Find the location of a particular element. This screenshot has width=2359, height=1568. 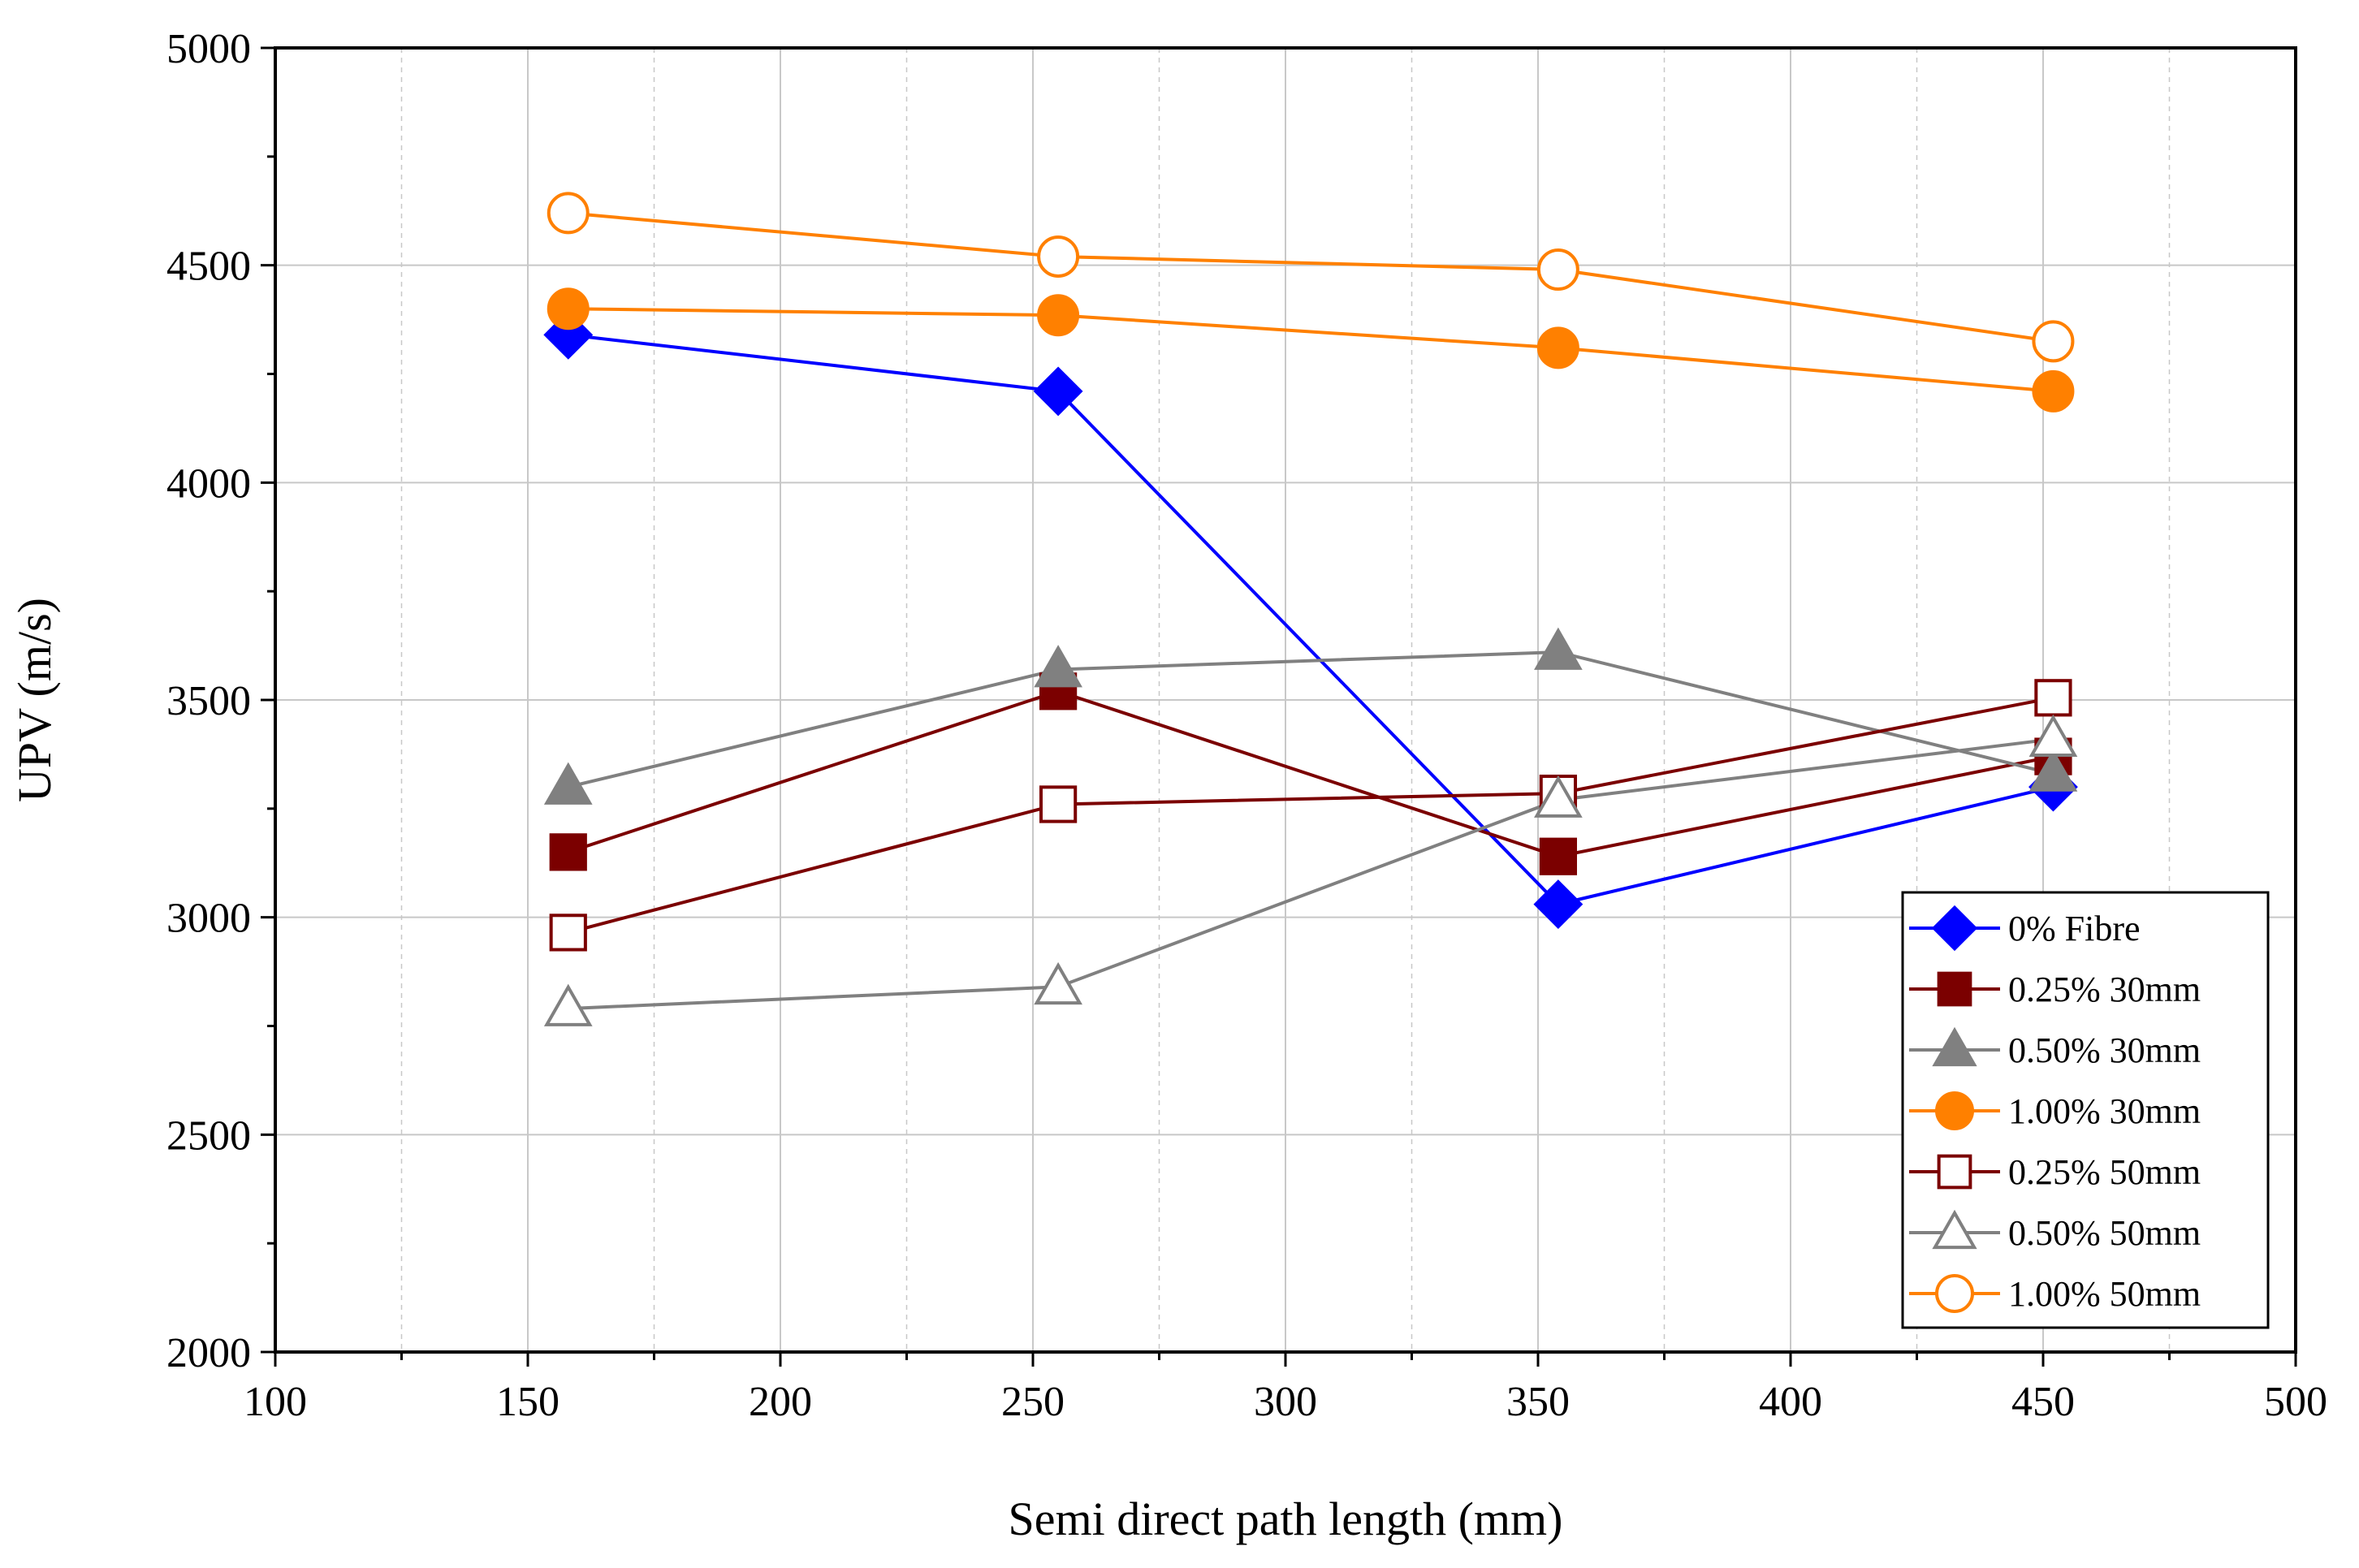

x-tick-label: 450 is located at coordinates (2043, 1402).